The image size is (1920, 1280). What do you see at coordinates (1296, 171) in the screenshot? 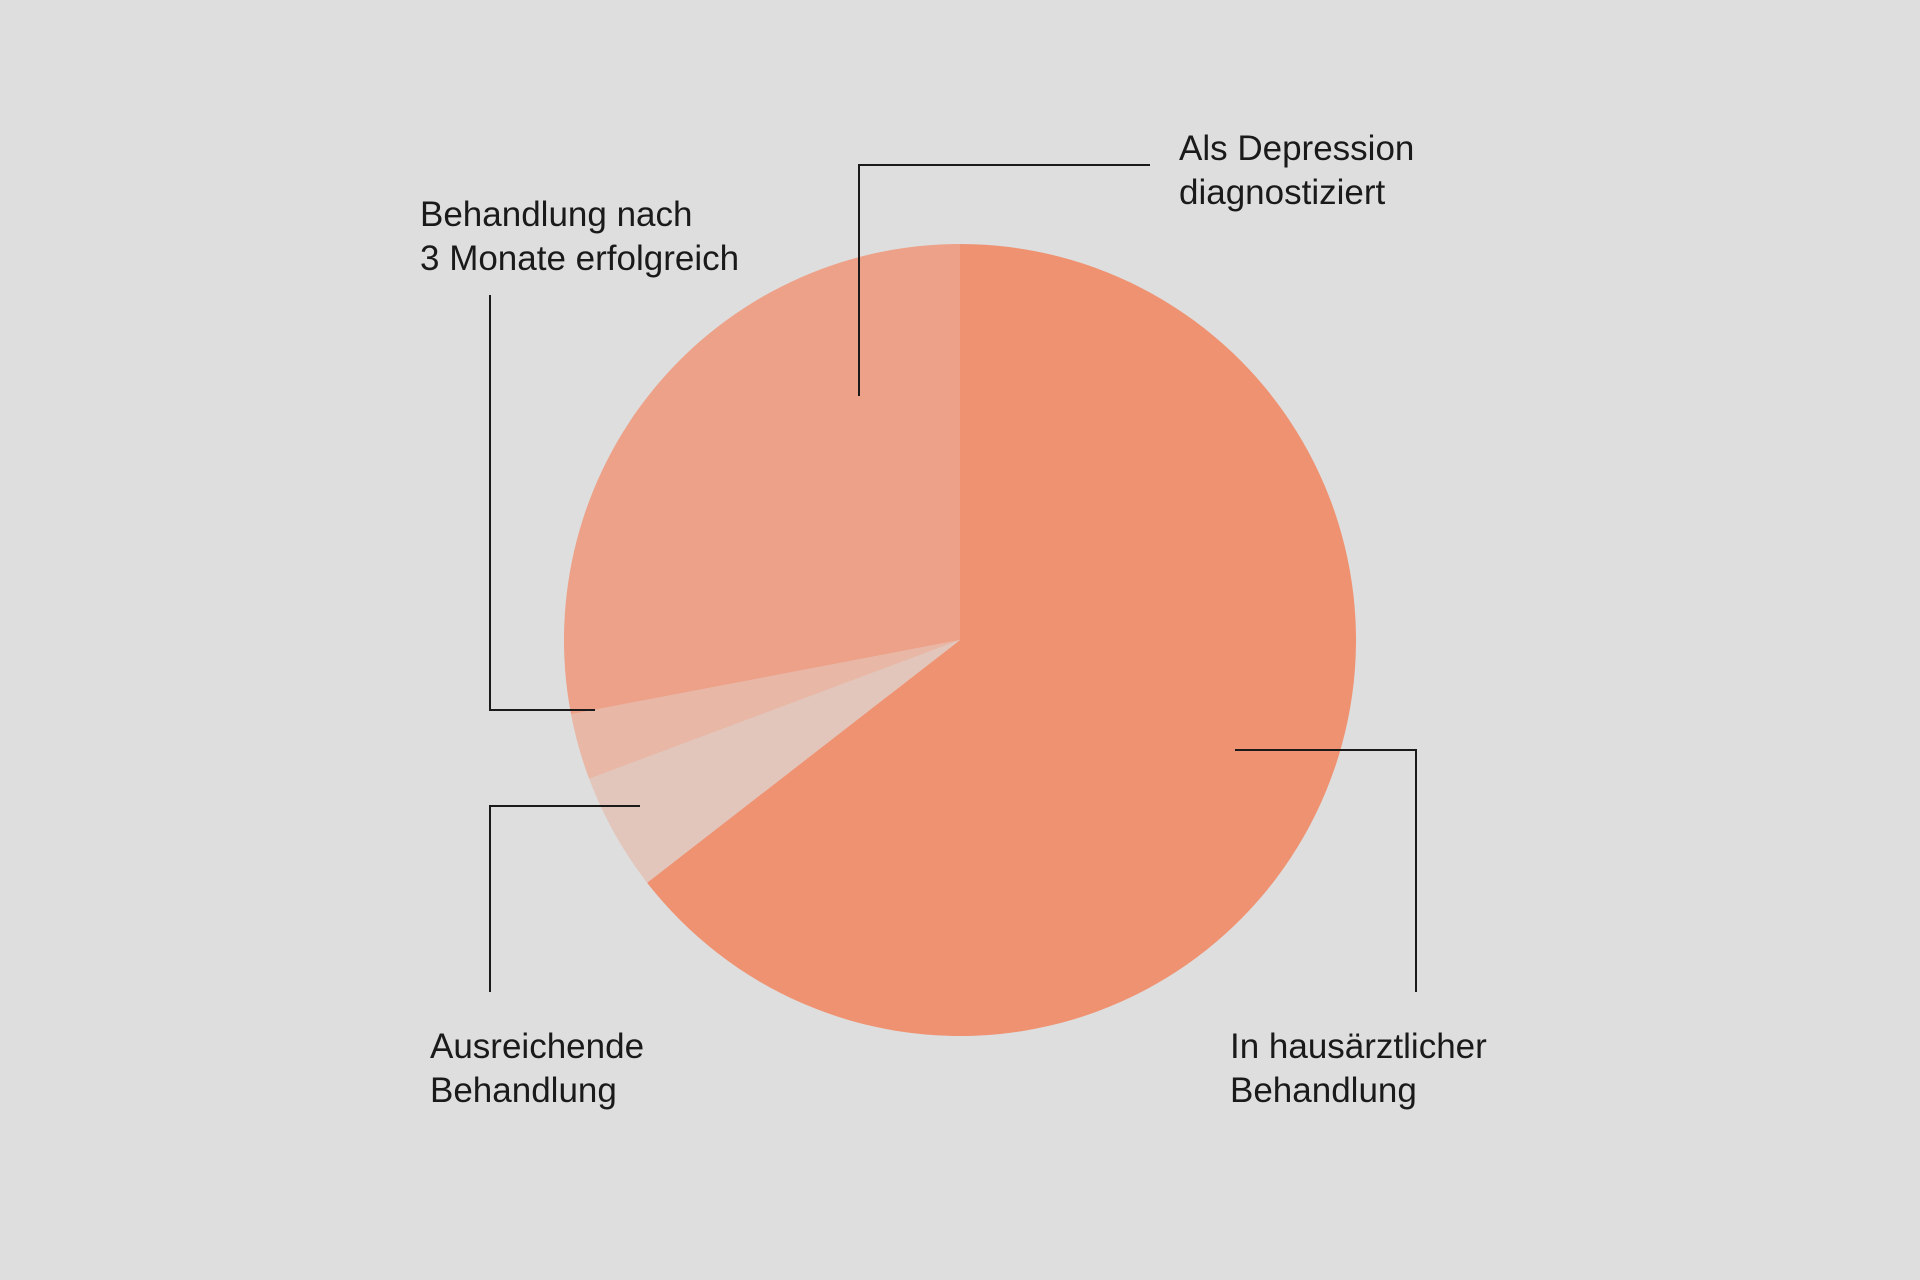
I see `slice-label-diagnosed: Als Depression diagnostiziert` at bounding box center [1296, 171].